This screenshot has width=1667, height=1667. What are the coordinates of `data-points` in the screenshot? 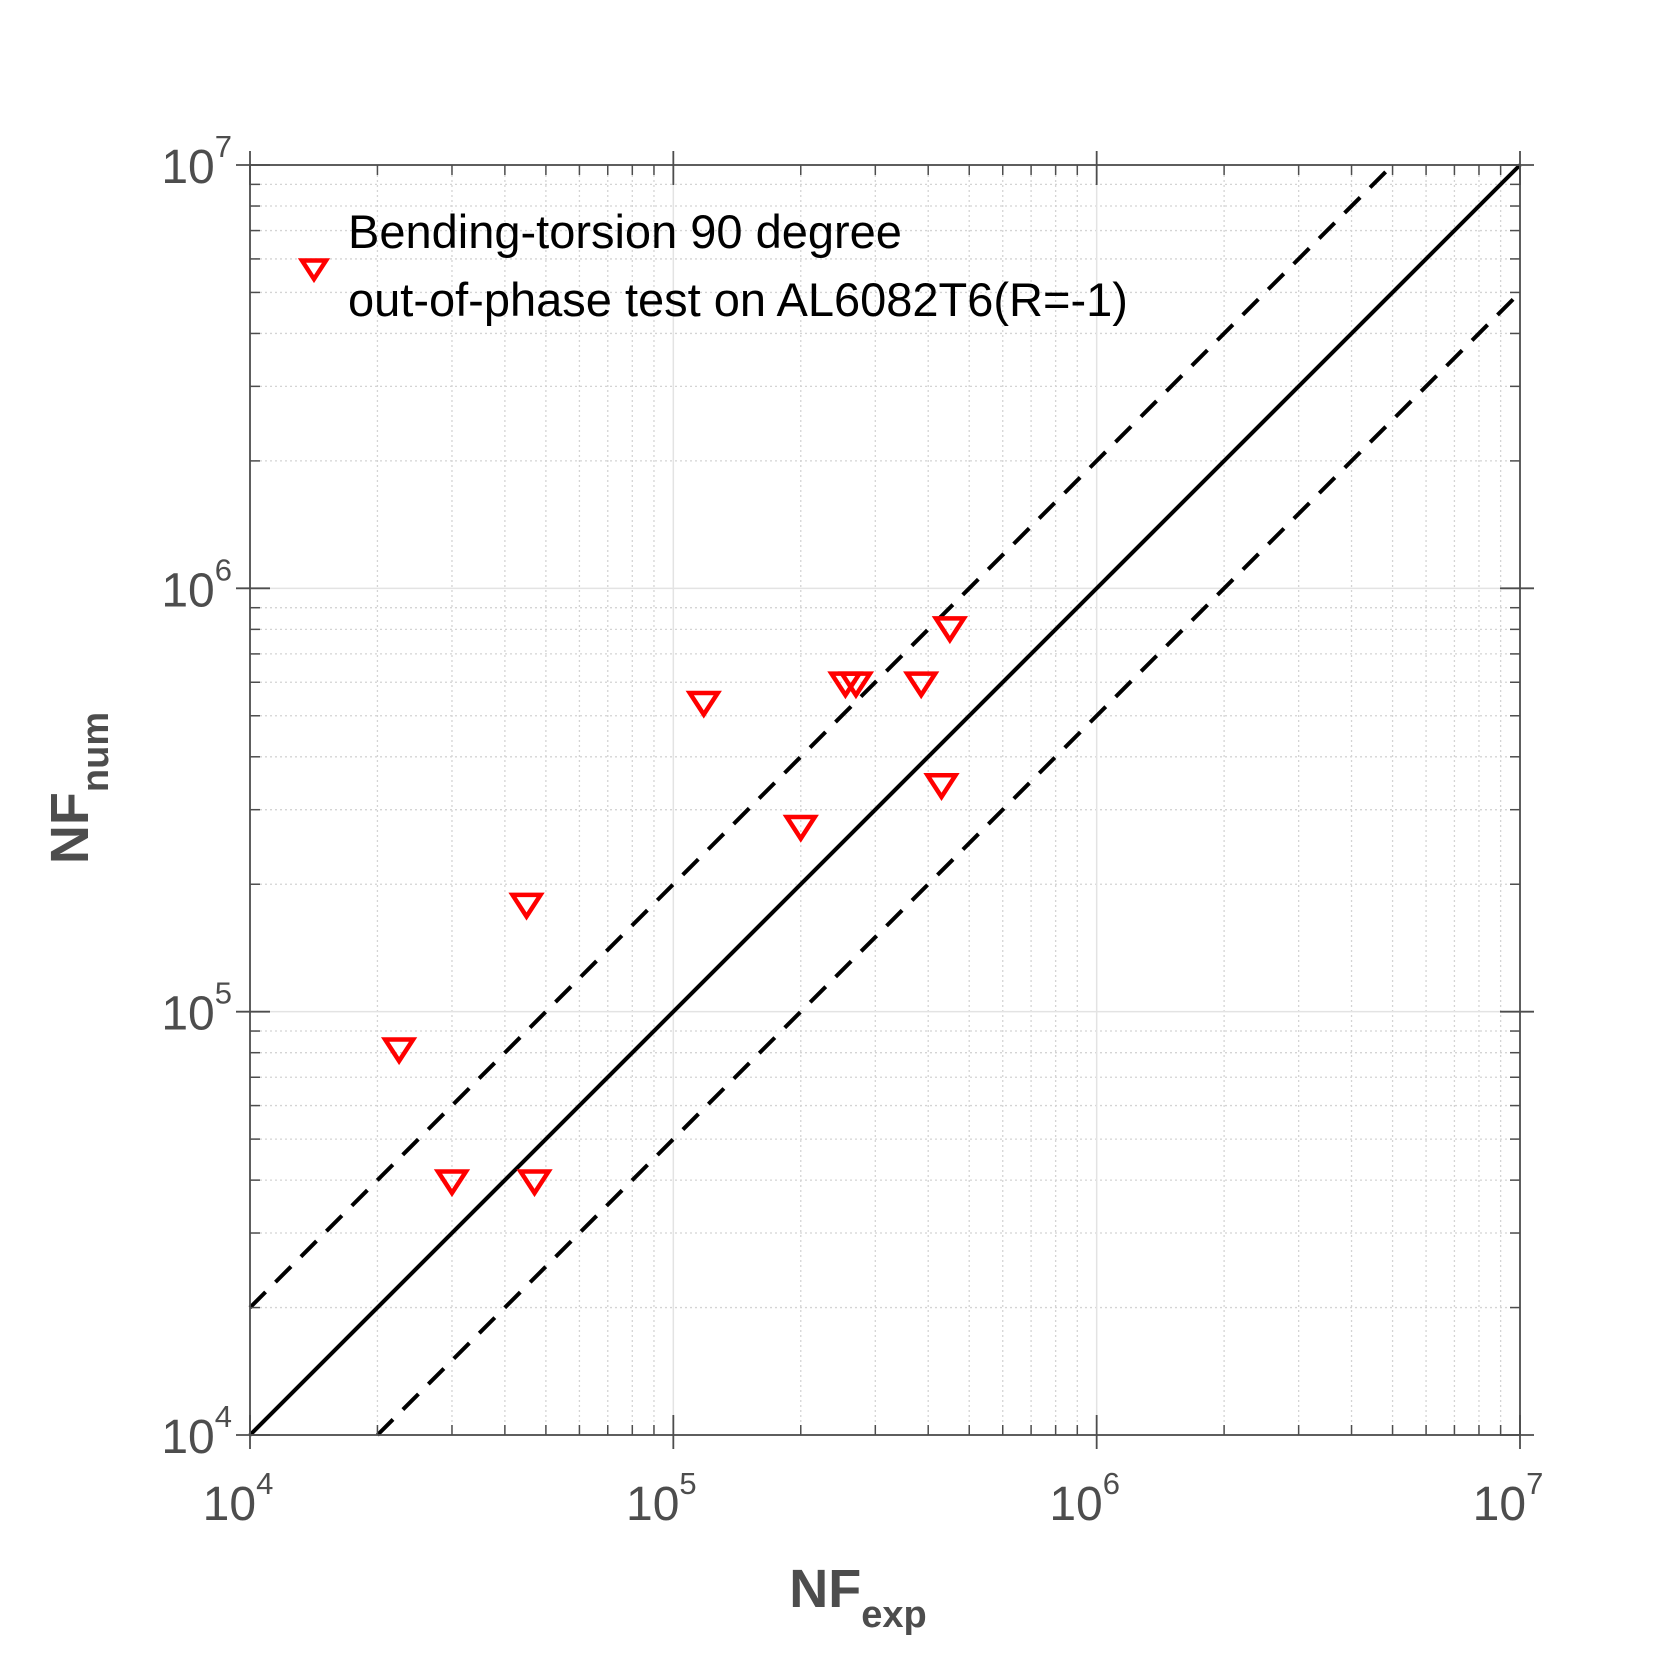 It's located at (674, 907).